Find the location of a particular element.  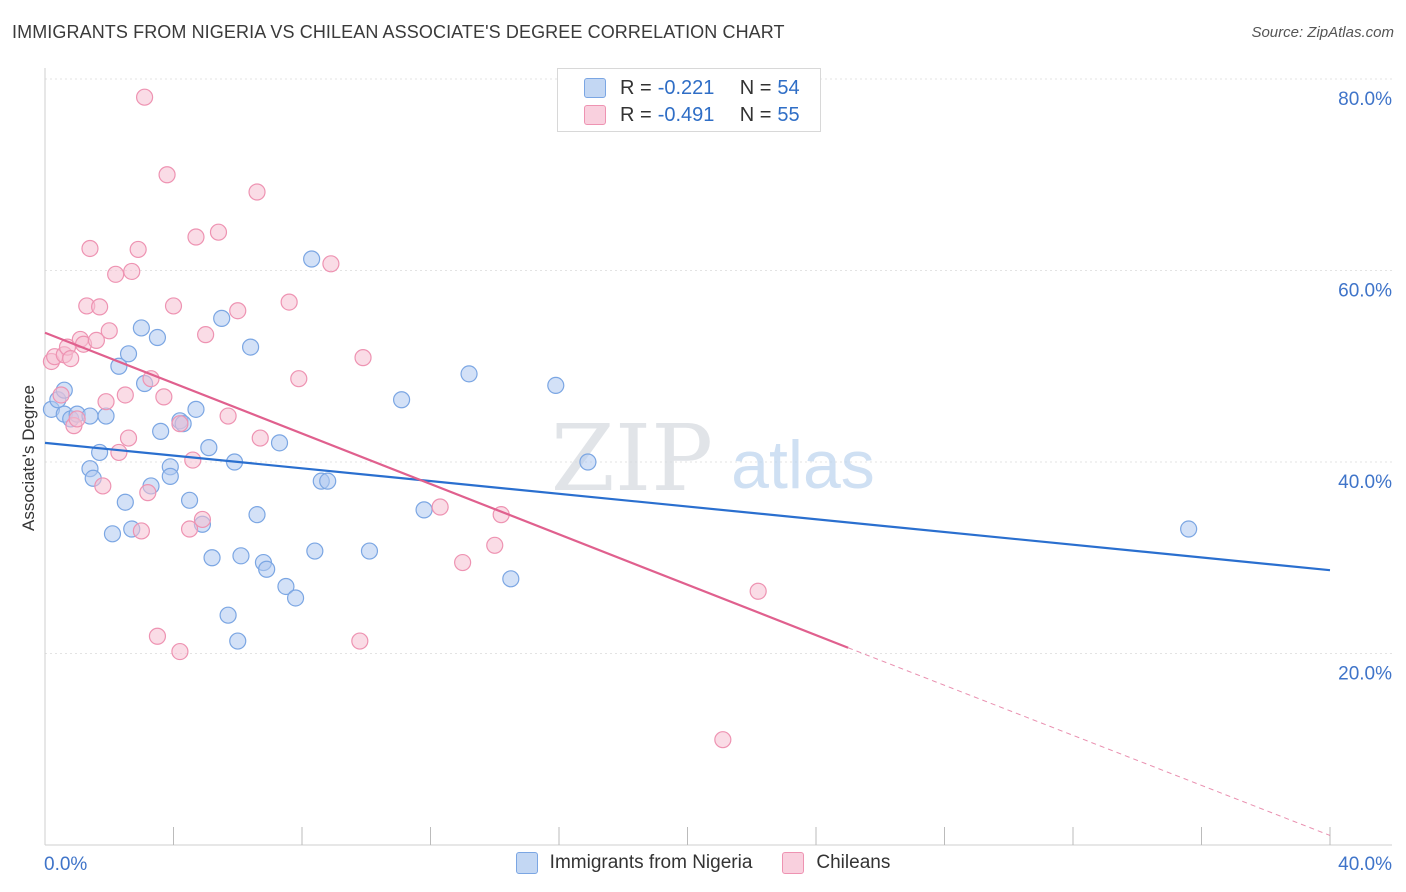

watermark: ZIP atlas is located at coordinates (713, 458).